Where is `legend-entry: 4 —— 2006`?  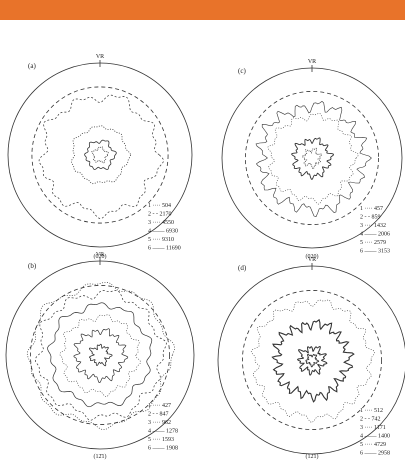 legend-entry: 4 —— 2006 is located at coordinates (375, 235).